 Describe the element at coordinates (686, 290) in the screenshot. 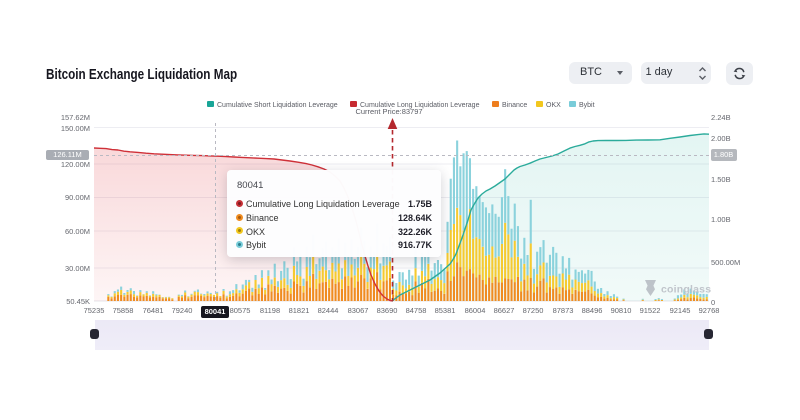

I see `svg-text: coinglass` at that location.